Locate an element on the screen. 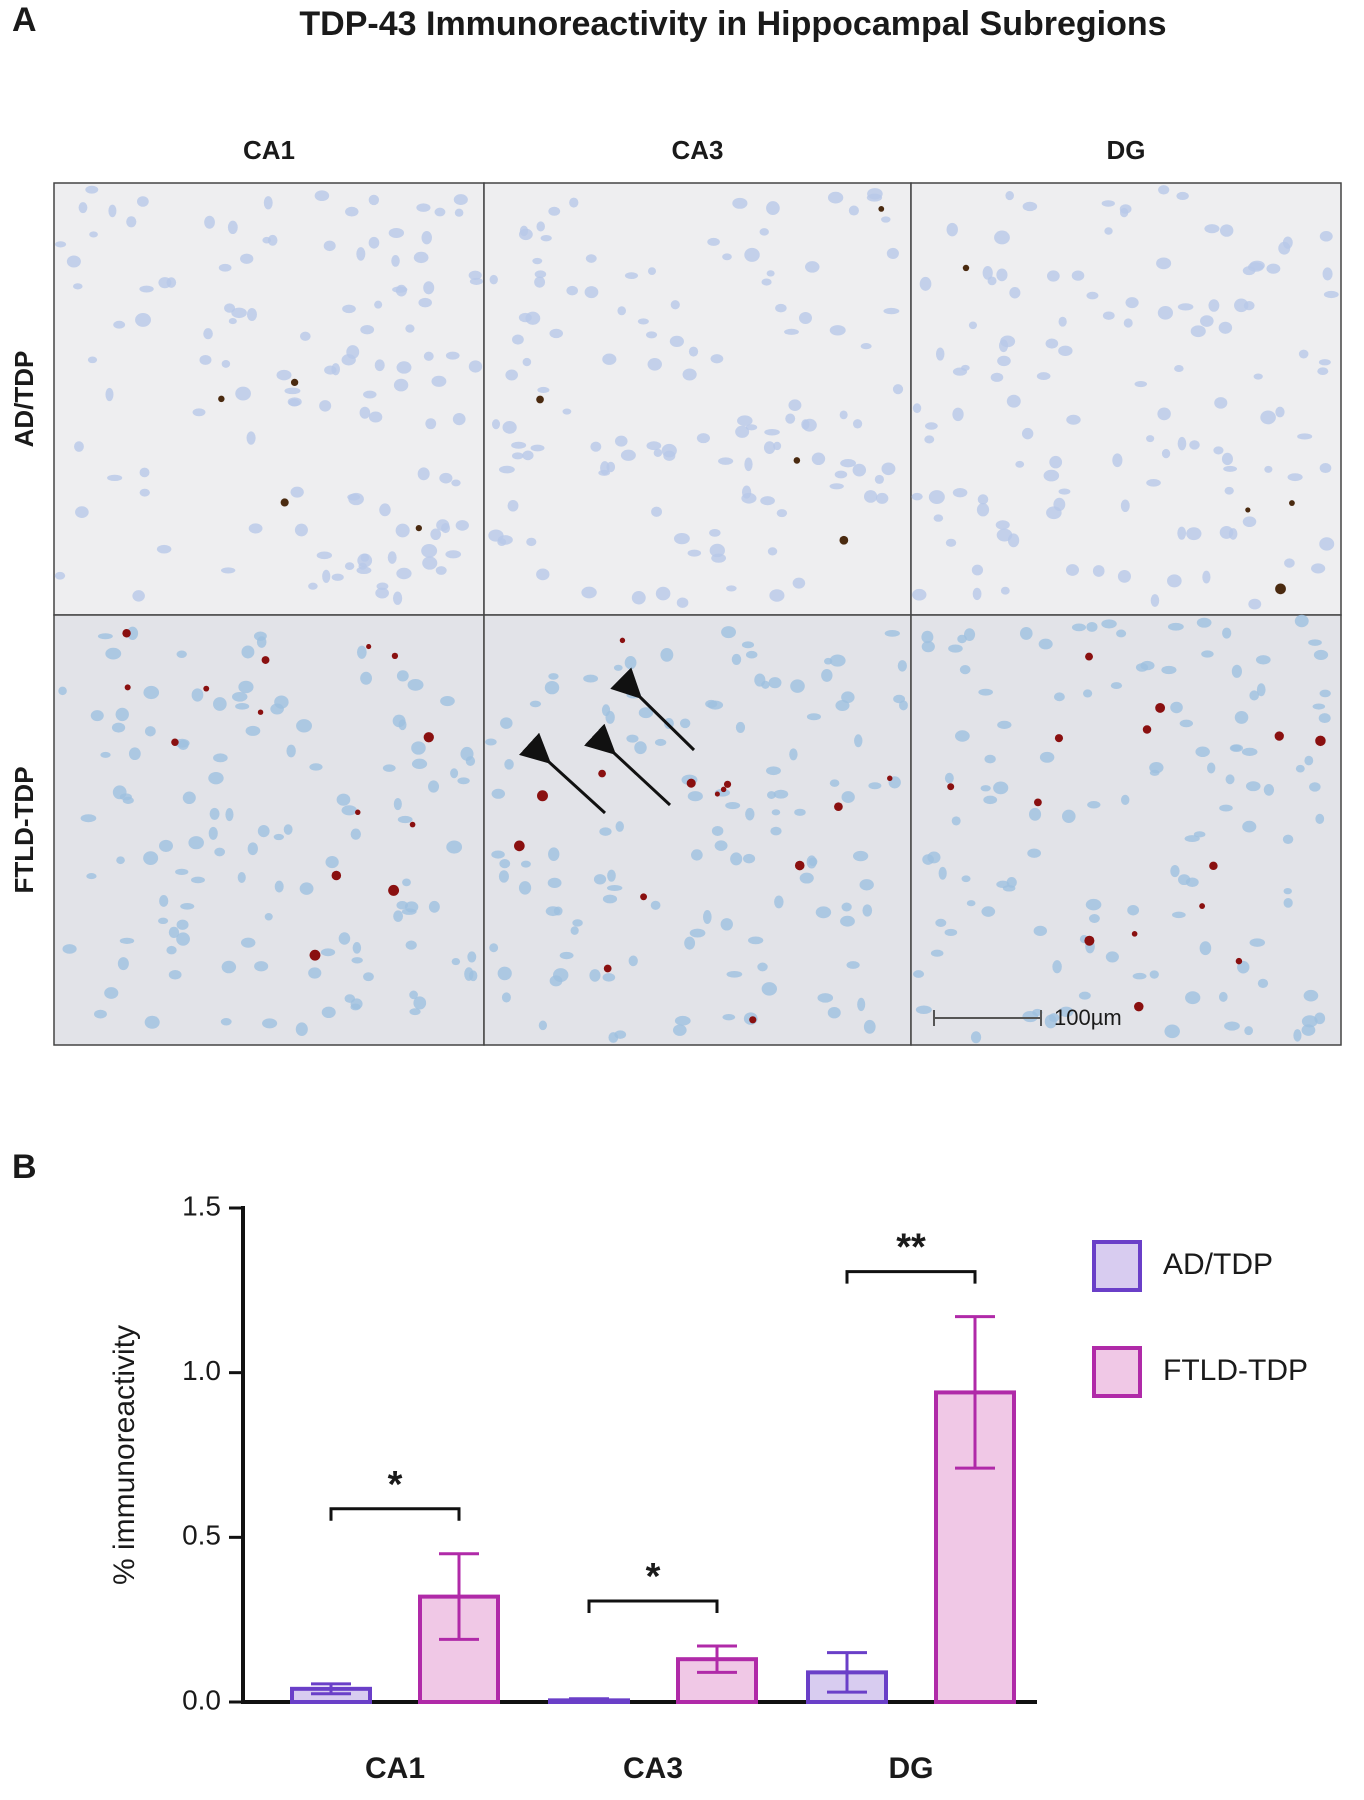 The width and height of the screenshot is (1364, 1800). row-label: AD/TDP is located at coordinates (24, 399).